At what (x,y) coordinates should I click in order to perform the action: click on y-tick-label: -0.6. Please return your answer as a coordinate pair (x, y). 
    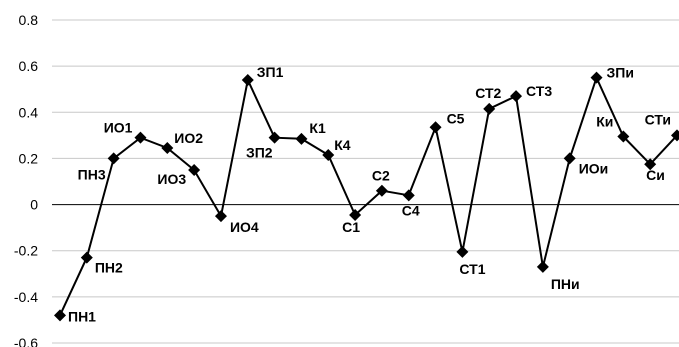
    Looking at the image, I should click on (26, 341).